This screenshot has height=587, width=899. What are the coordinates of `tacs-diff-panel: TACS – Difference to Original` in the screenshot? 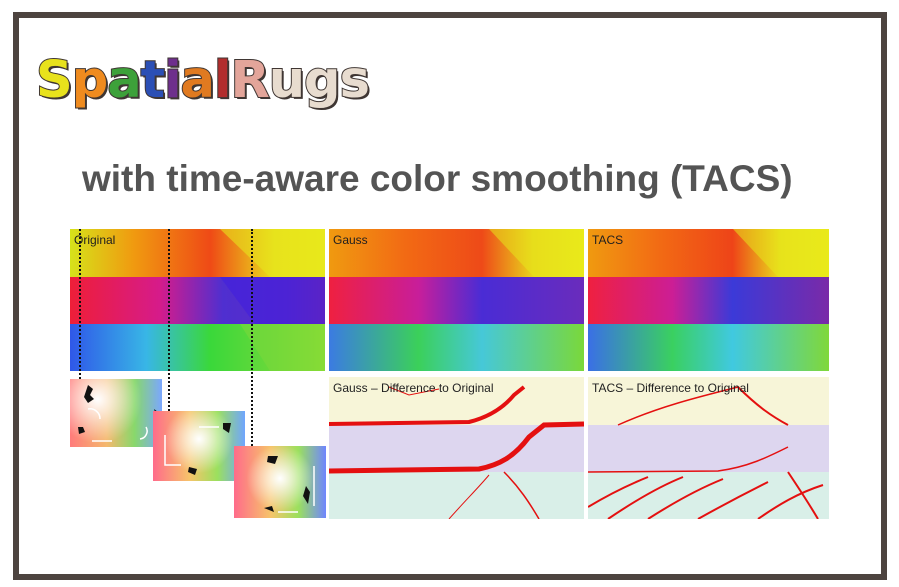 It's located at (708, 448).